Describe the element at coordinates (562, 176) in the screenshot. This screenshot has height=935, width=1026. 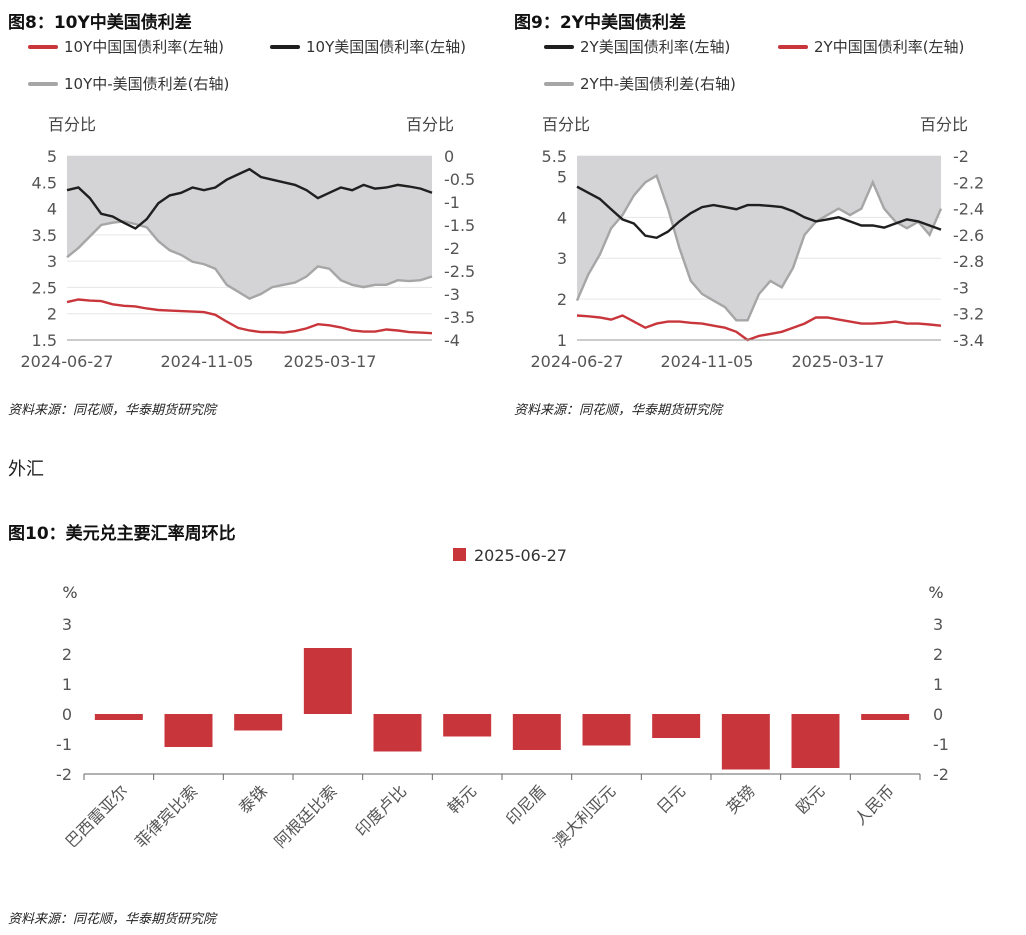
I see `fig9-y-left-tick: 5` at that location.